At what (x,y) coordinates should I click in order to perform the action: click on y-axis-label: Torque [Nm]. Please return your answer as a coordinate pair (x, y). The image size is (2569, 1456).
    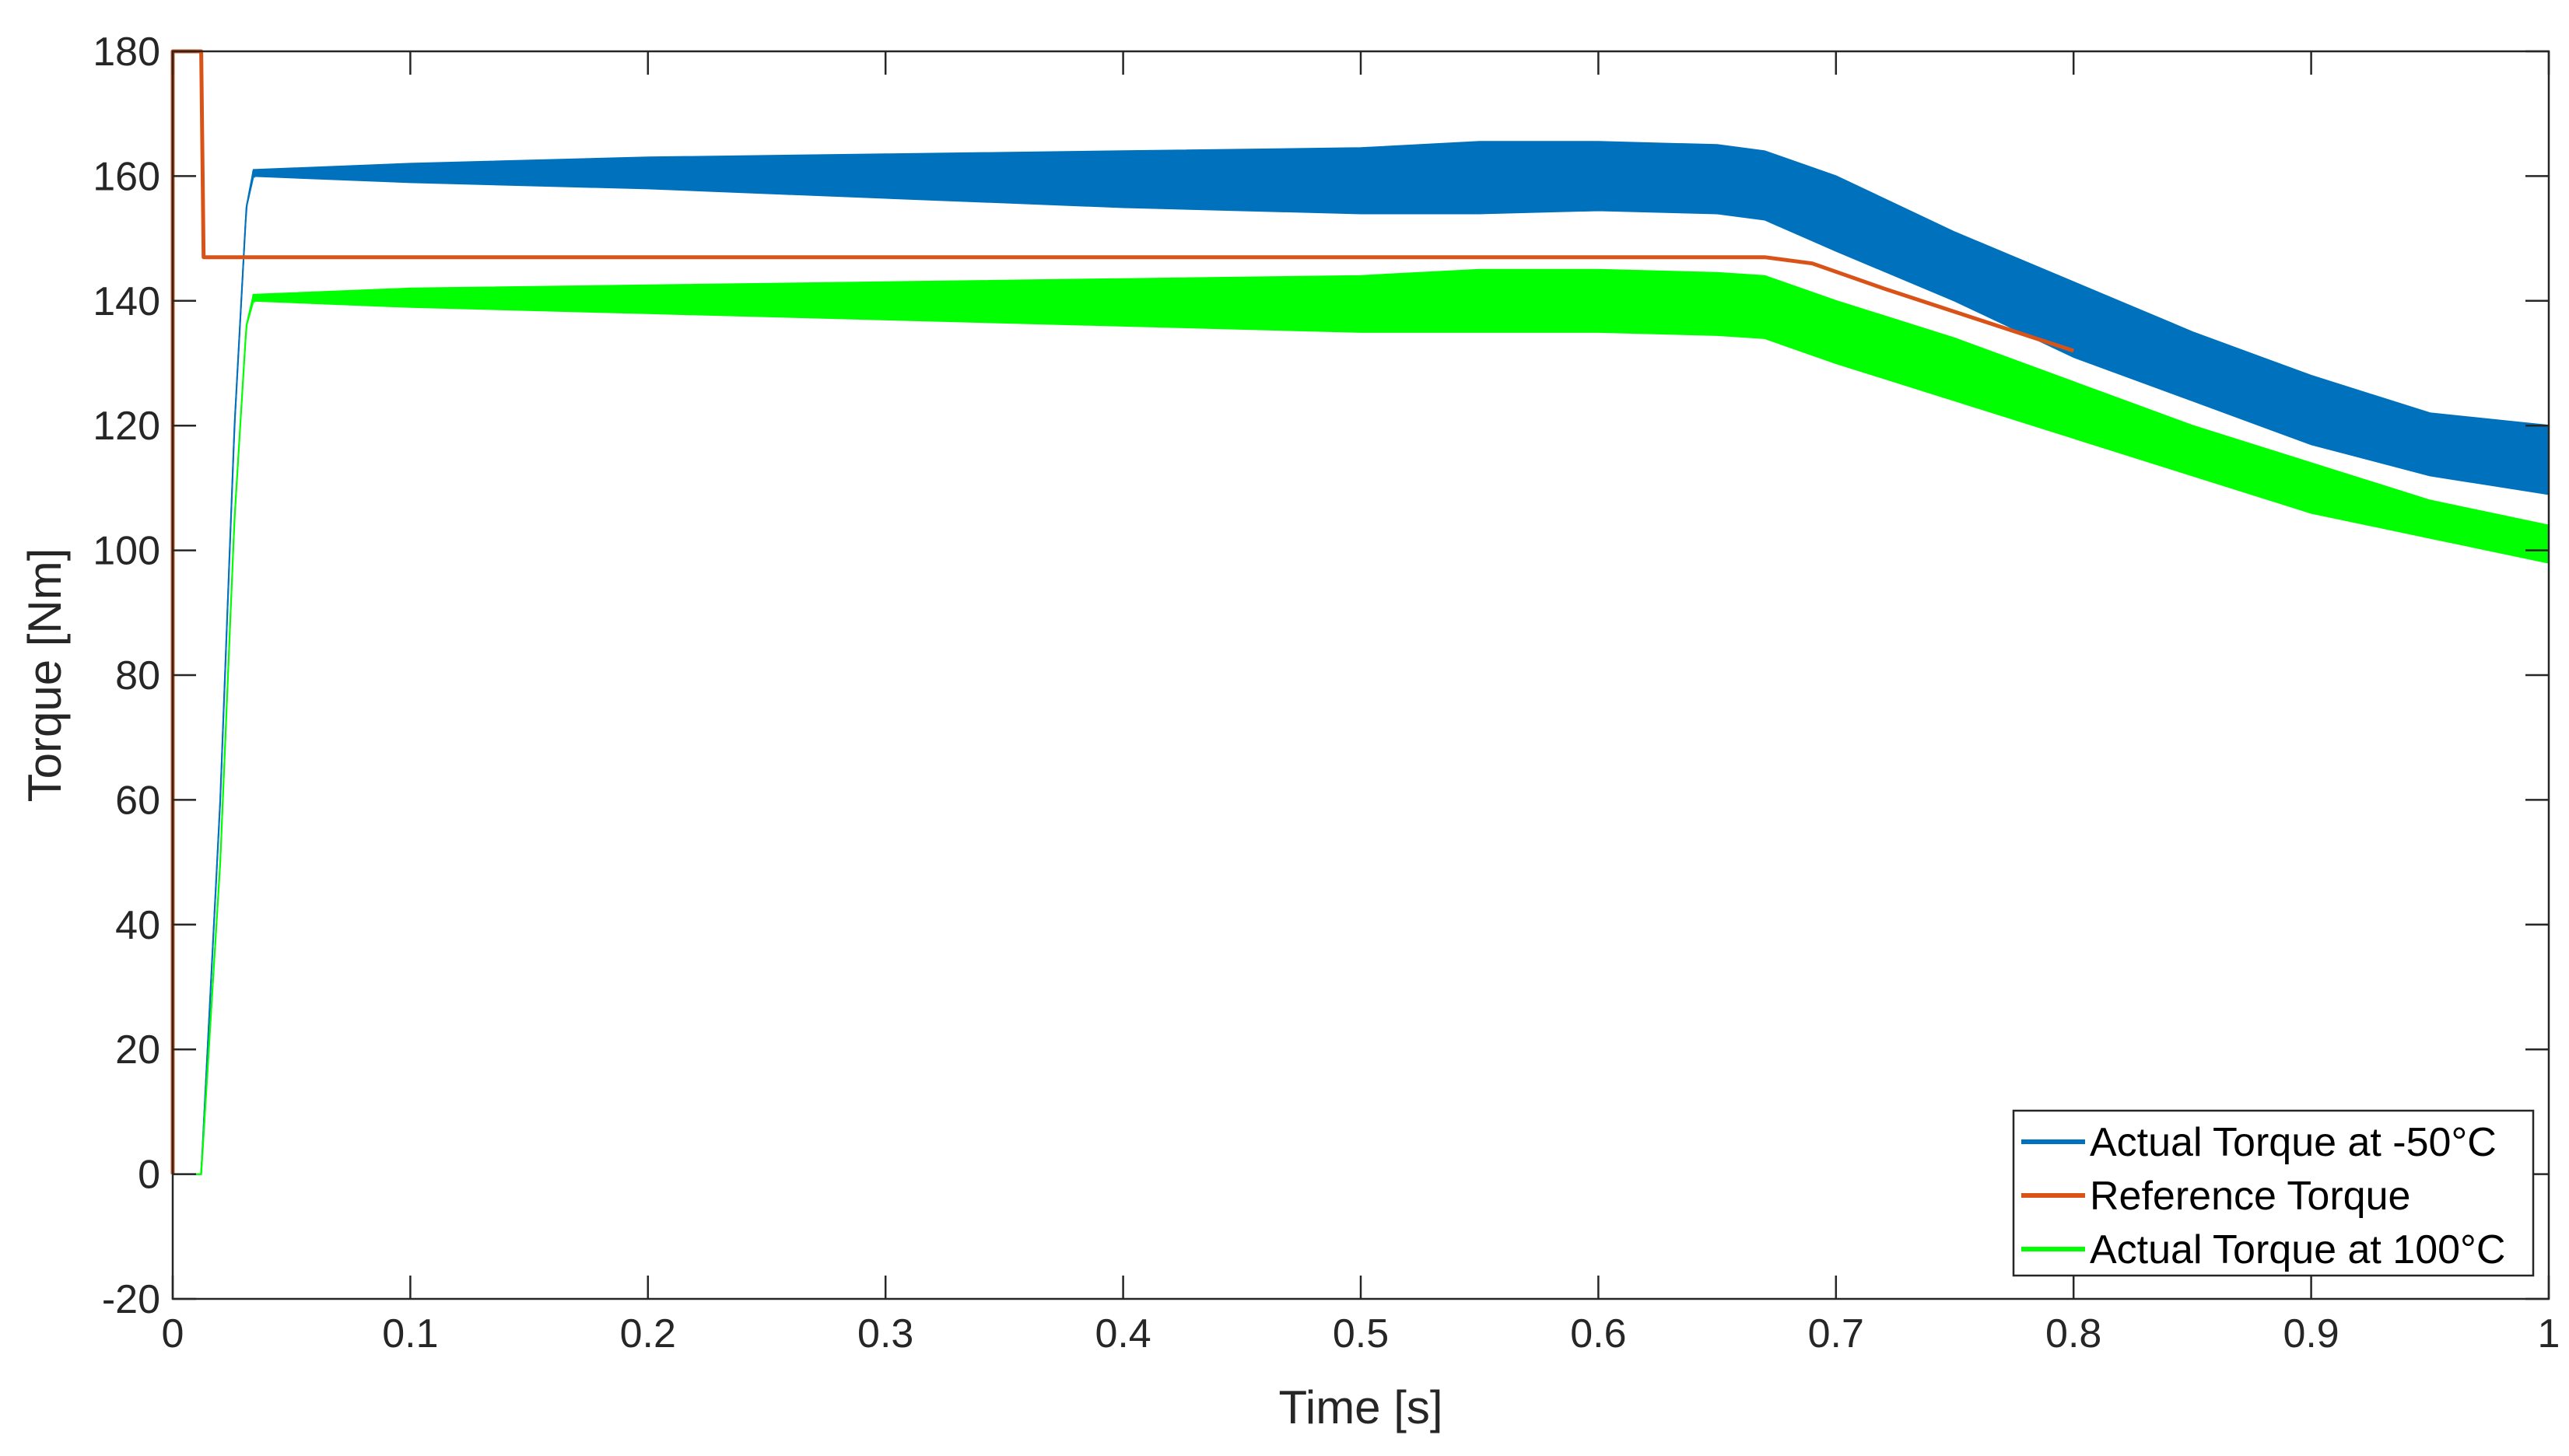
    Looking at the image, I should click on (45, 676).